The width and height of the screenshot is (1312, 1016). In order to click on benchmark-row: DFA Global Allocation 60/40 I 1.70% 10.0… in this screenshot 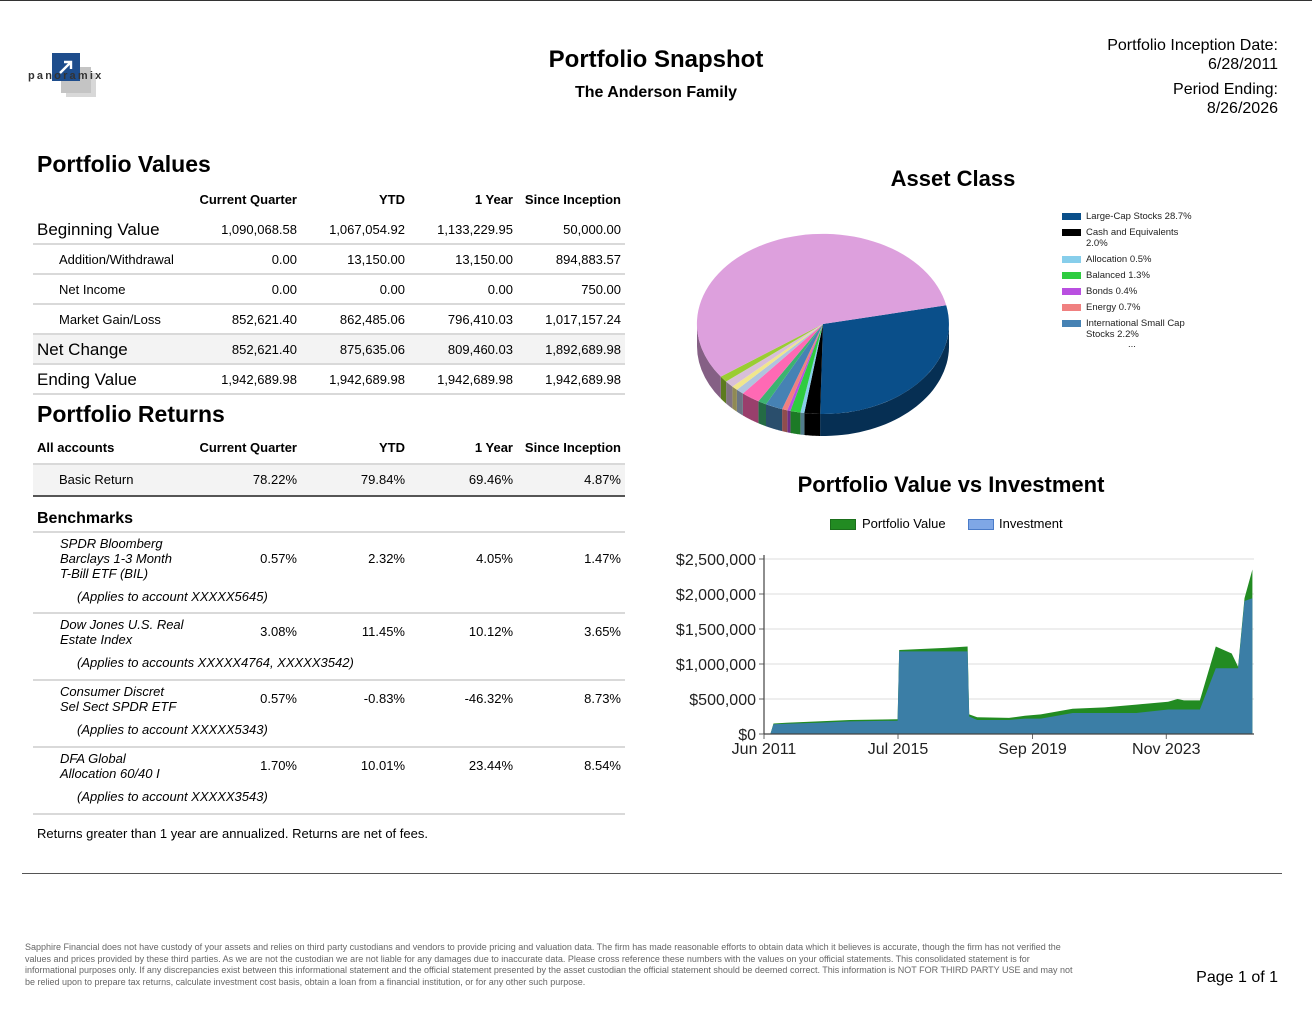, I will do `click(329, 766)`.